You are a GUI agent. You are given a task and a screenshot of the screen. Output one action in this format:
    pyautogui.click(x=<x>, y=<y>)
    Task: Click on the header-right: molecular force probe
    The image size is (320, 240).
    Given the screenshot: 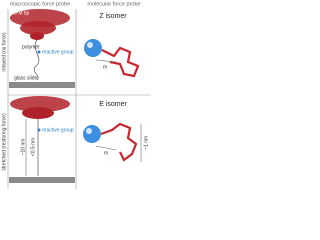 What is the action you would take?
    pyautogui.click(x=113, y=4)
    